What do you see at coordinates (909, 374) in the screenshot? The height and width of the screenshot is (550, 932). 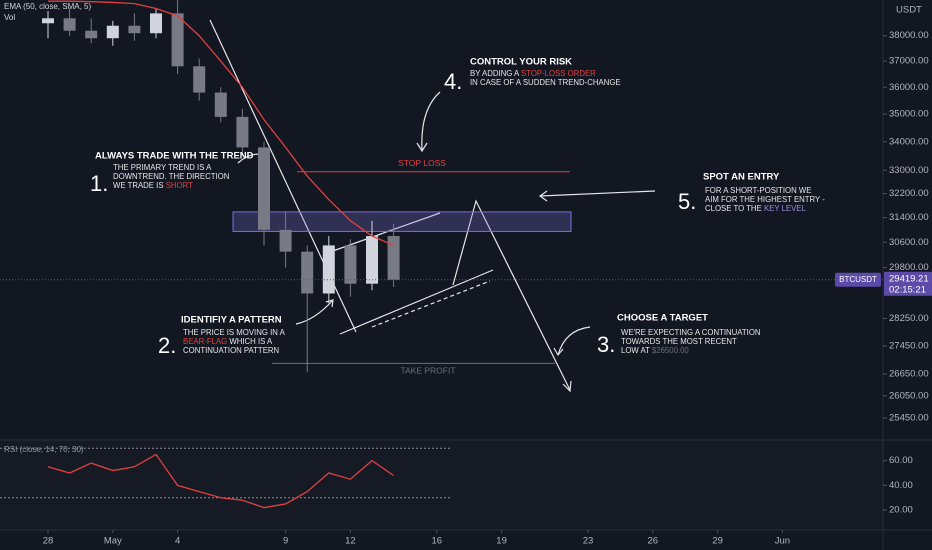 I see `y-tick-label: 26650.00` at bounding box center [909, 374].